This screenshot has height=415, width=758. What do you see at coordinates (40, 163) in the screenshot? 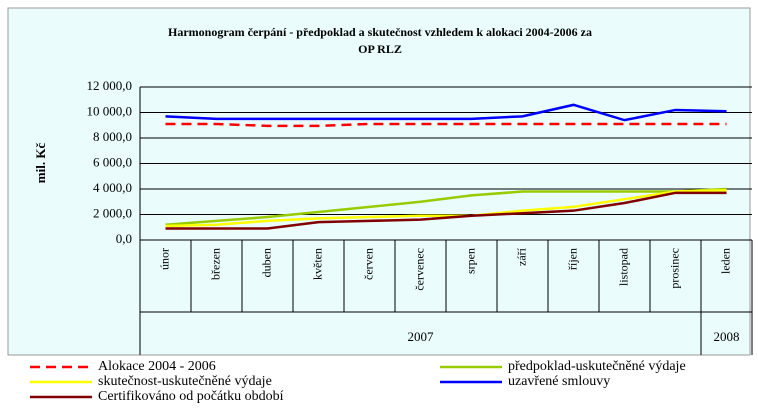
I see `y-axis-label: mil. Kč` at bounding box center [40, 163].